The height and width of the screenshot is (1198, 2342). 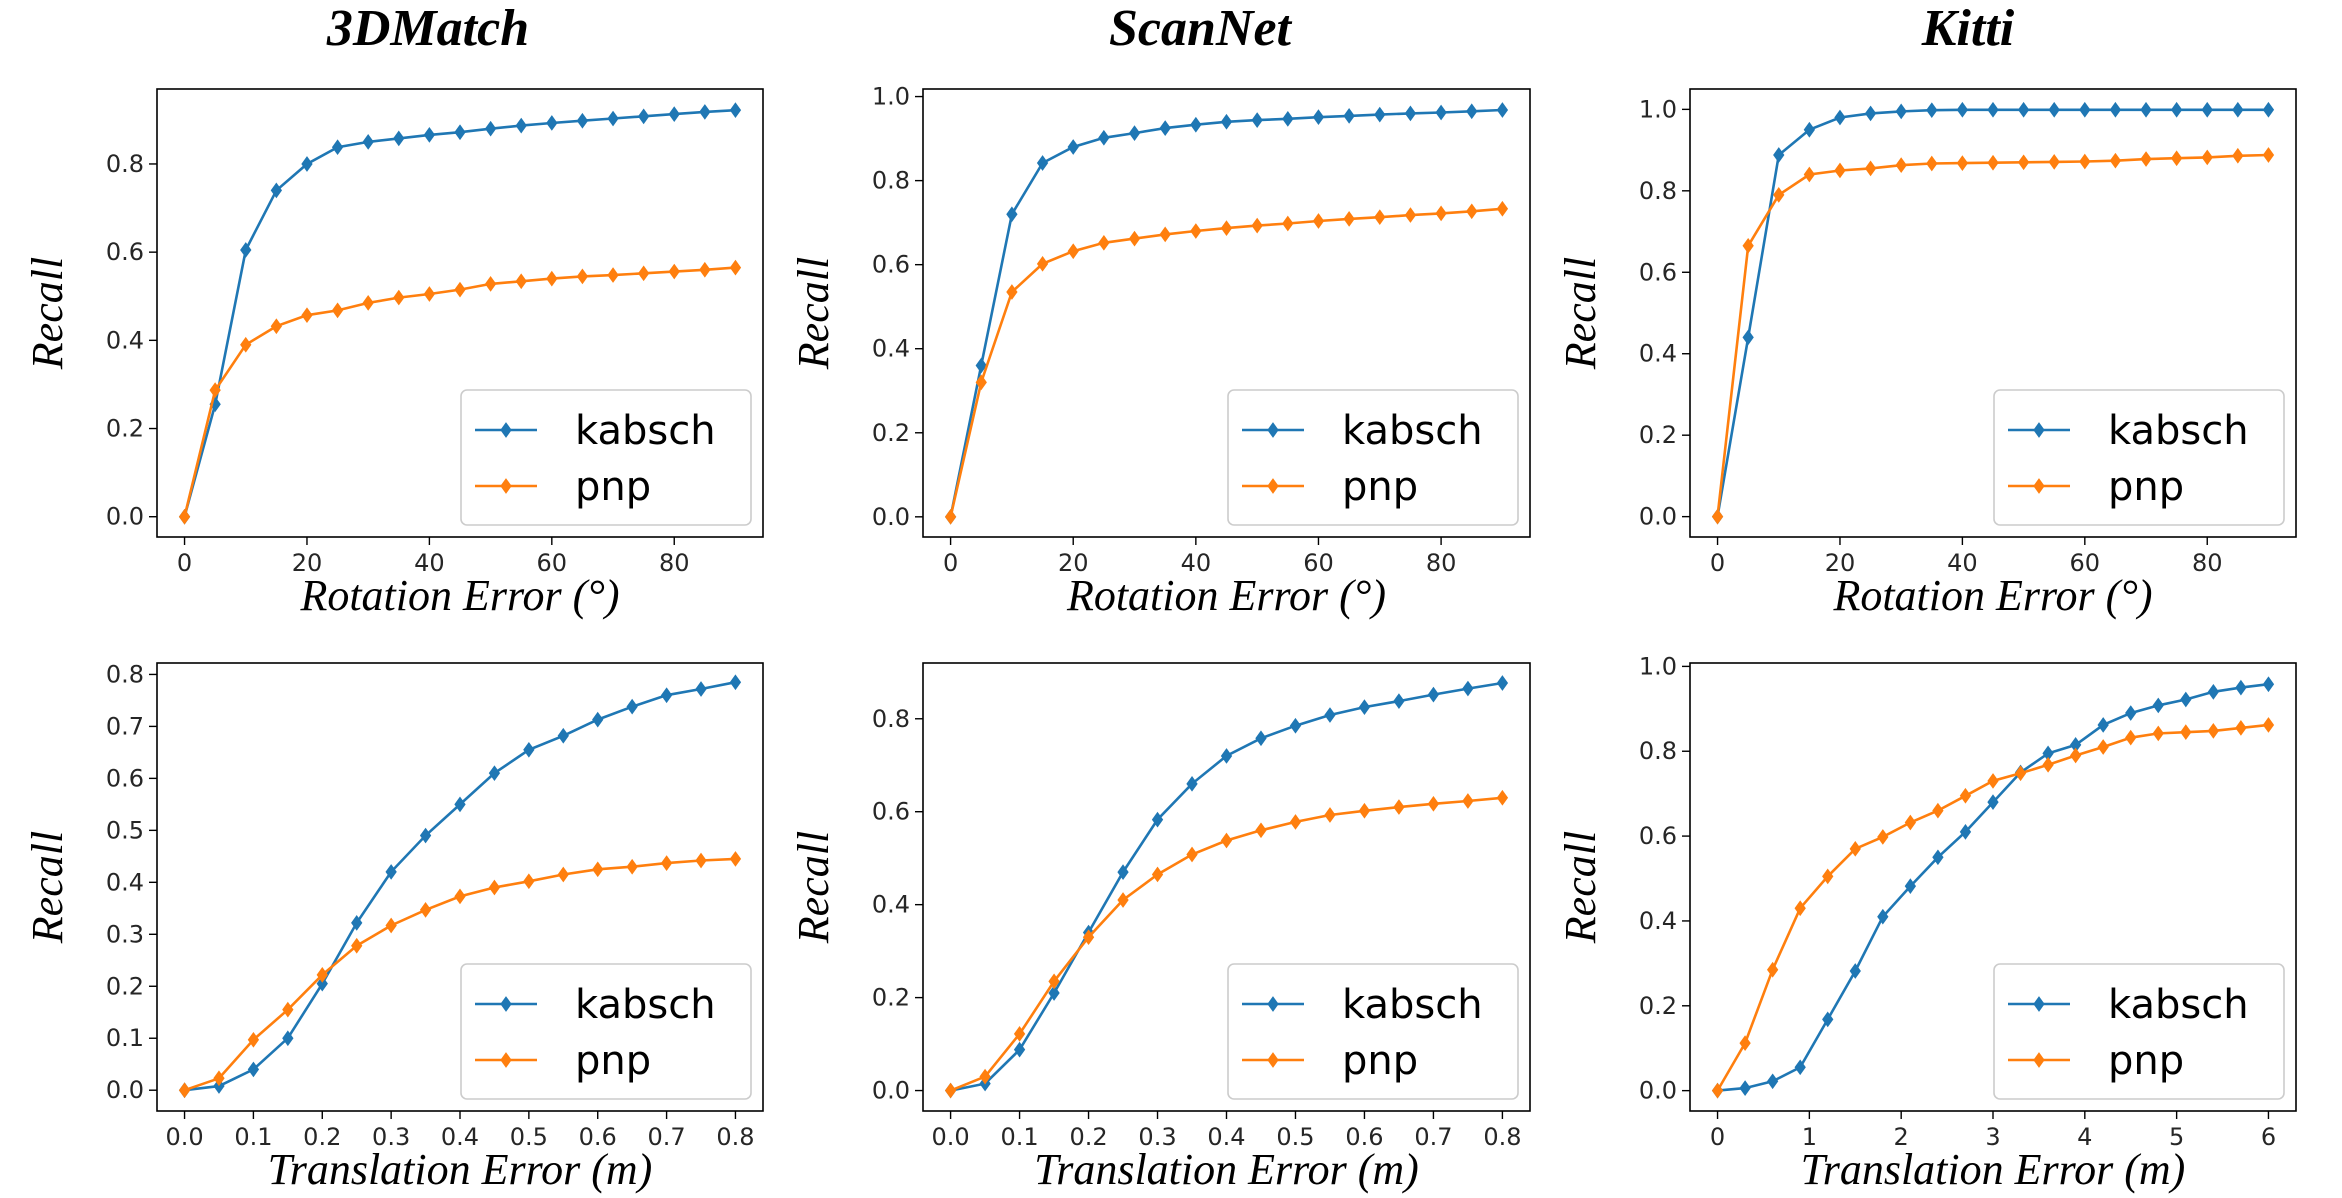 What do you see at coordinates (1088, 1137) in the screenshot?
I see `x-tick-label: 0.2` at bounding box center [1088, 1137].